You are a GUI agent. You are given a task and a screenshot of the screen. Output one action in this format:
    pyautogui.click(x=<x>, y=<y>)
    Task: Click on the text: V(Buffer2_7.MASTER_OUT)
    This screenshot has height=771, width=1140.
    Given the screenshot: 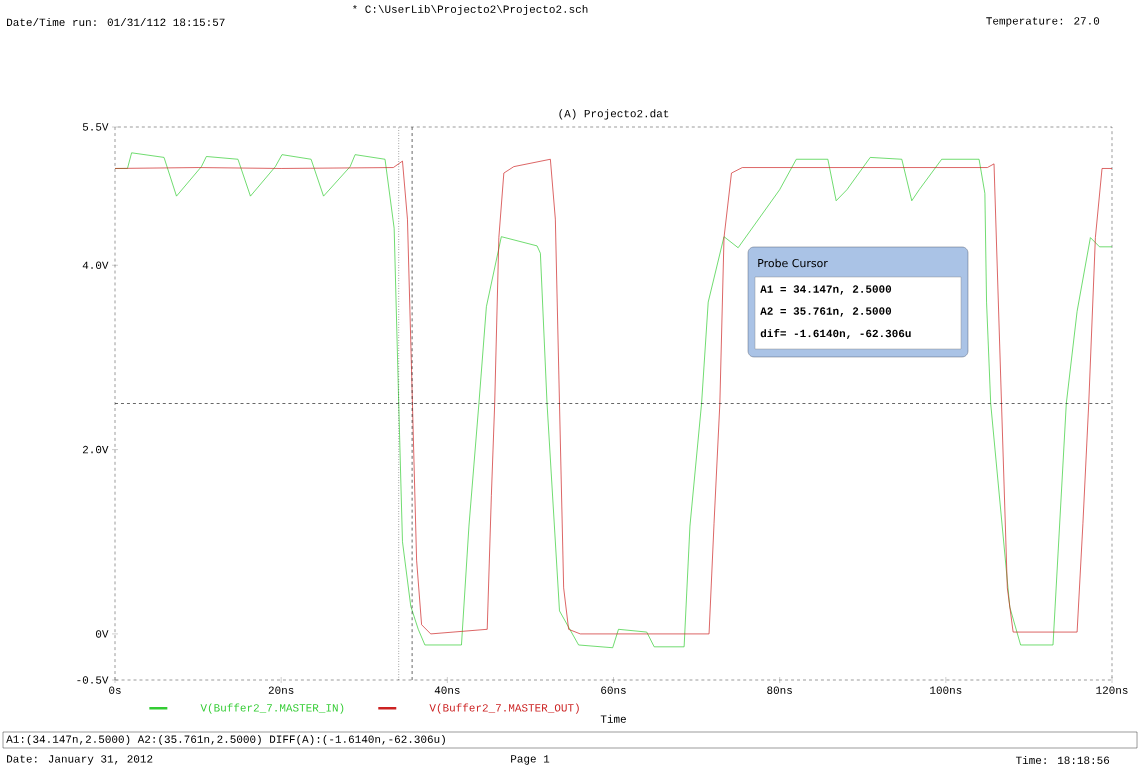 What is the action you would take?
    pyautogui.click(x=504, y=708)
    